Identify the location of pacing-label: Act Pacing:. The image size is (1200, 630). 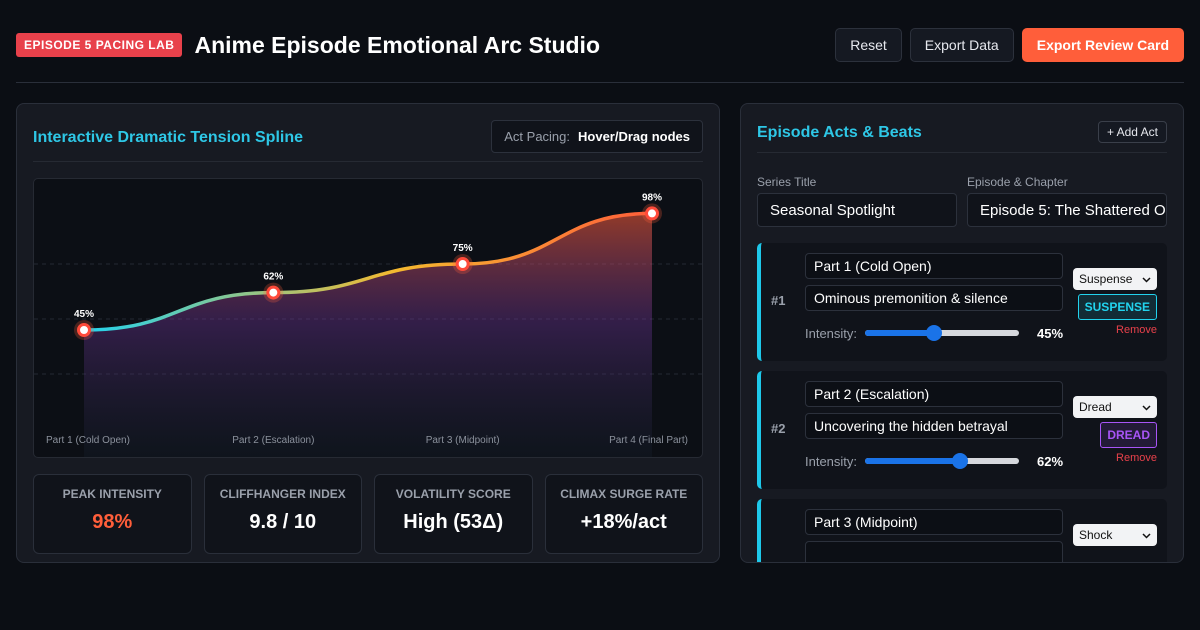
(537, 136).